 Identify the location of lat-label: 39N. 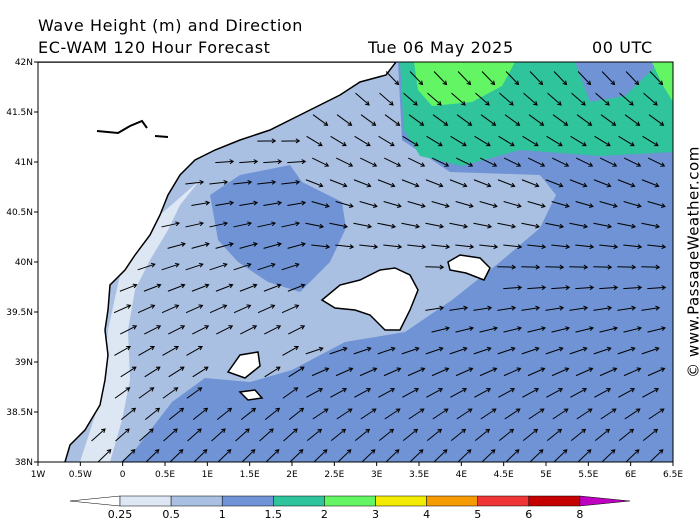
(24, 363).